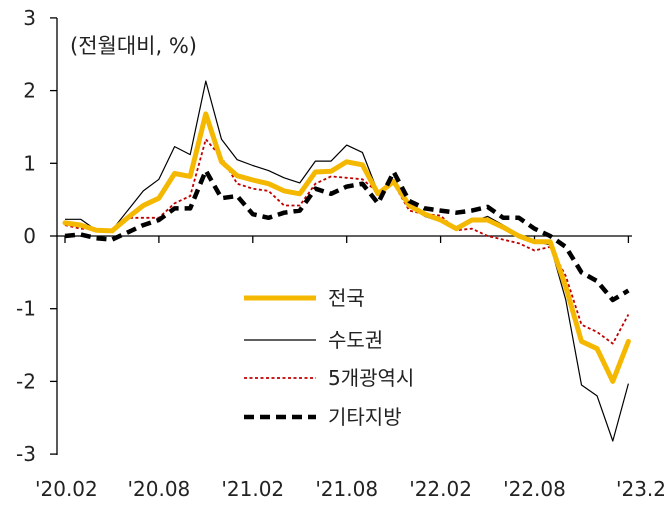 This screenshot has width=668, height=511. Describe the element at coordinates (29, 163) in the screenshot. I see `y-tick-label: 1` at that location.